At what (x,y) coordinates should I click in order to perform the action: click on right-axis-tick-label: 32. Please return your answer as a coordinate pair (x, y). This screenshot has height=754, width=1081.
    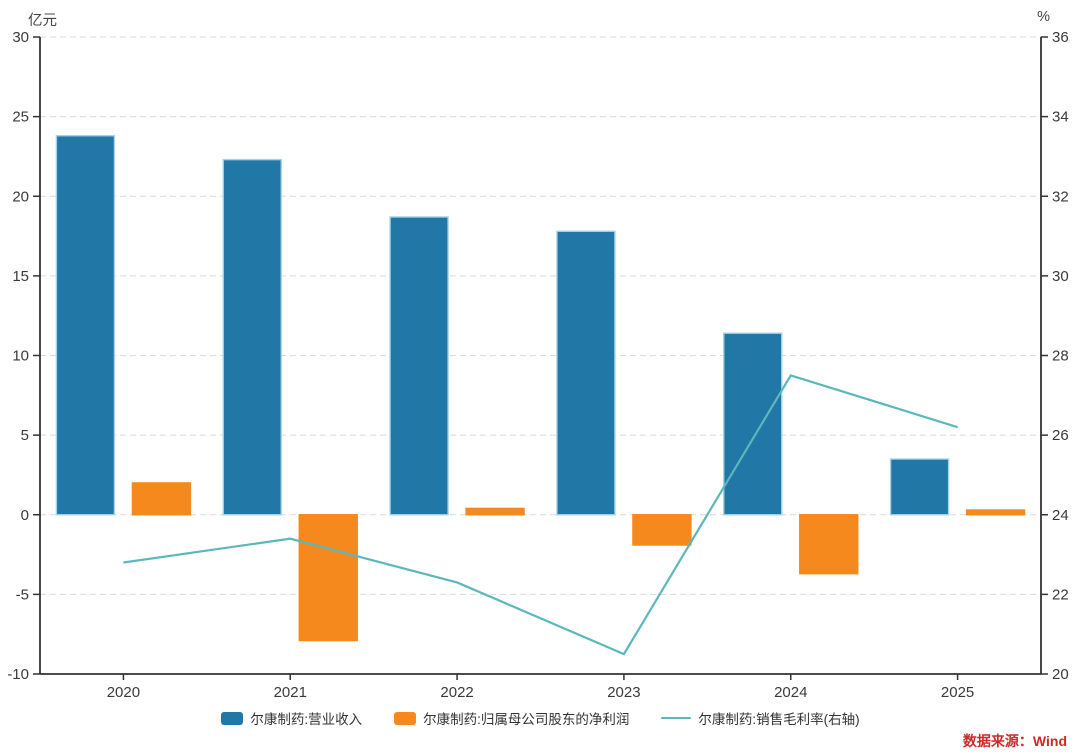
    Looking at the image, I should click on (1060, 196).